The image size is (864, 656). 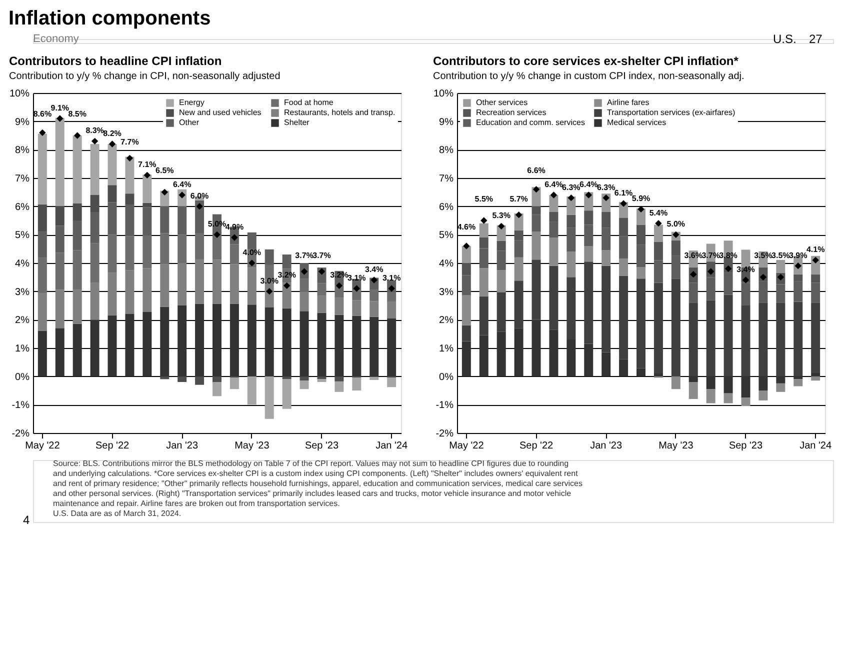 I want to click on data-label: 8.2%, so click(x=112, y=133).